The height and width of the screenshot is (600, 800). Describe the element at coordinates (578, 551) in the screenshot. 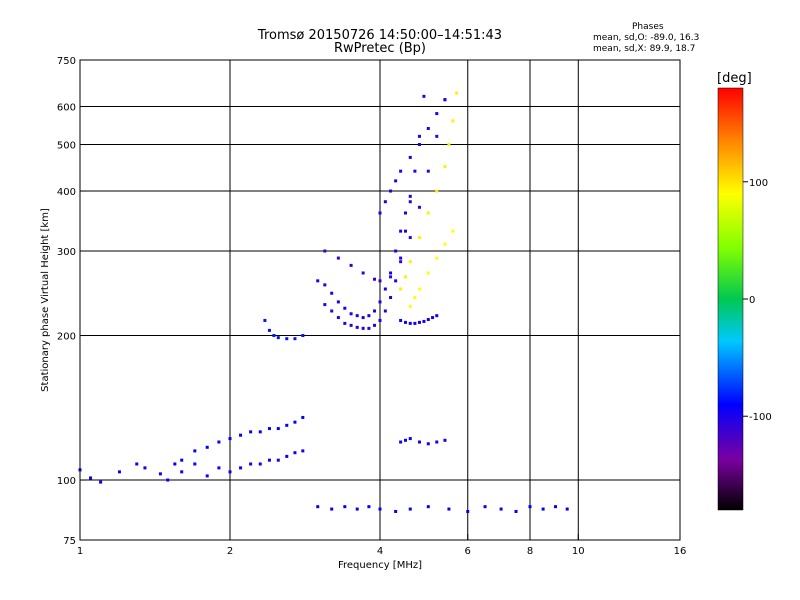

I see `x-tick-label: 10` at that location.